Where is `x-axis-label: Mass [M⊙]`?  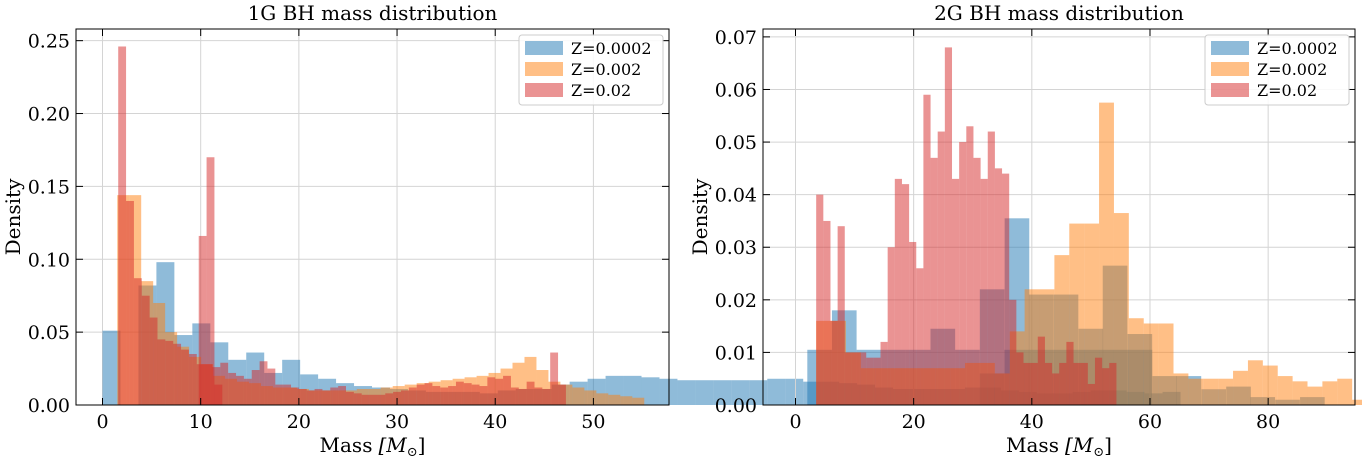 x-axis-label: Mass [M⊙] is located at coordinates (373, 446).